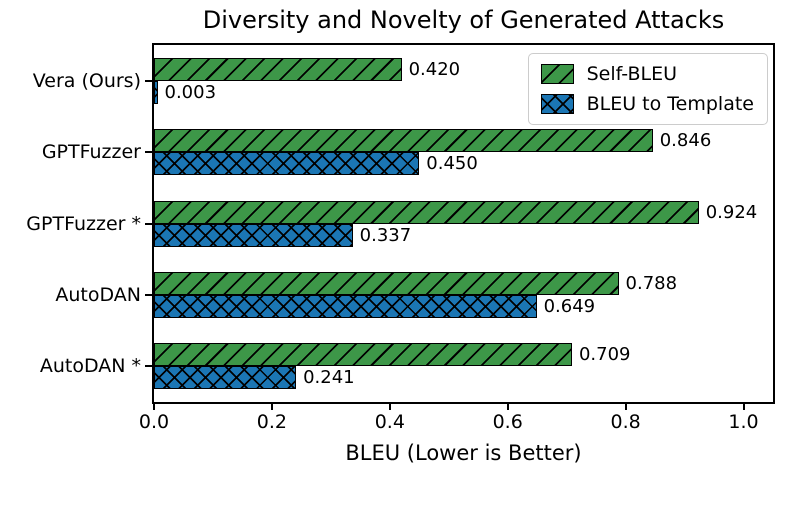 The height and width of the screenshot is (510, 793). Describe the element at coordinates (98, 294) in the screenshot. I see `category-label: AutoDAN` at that location.